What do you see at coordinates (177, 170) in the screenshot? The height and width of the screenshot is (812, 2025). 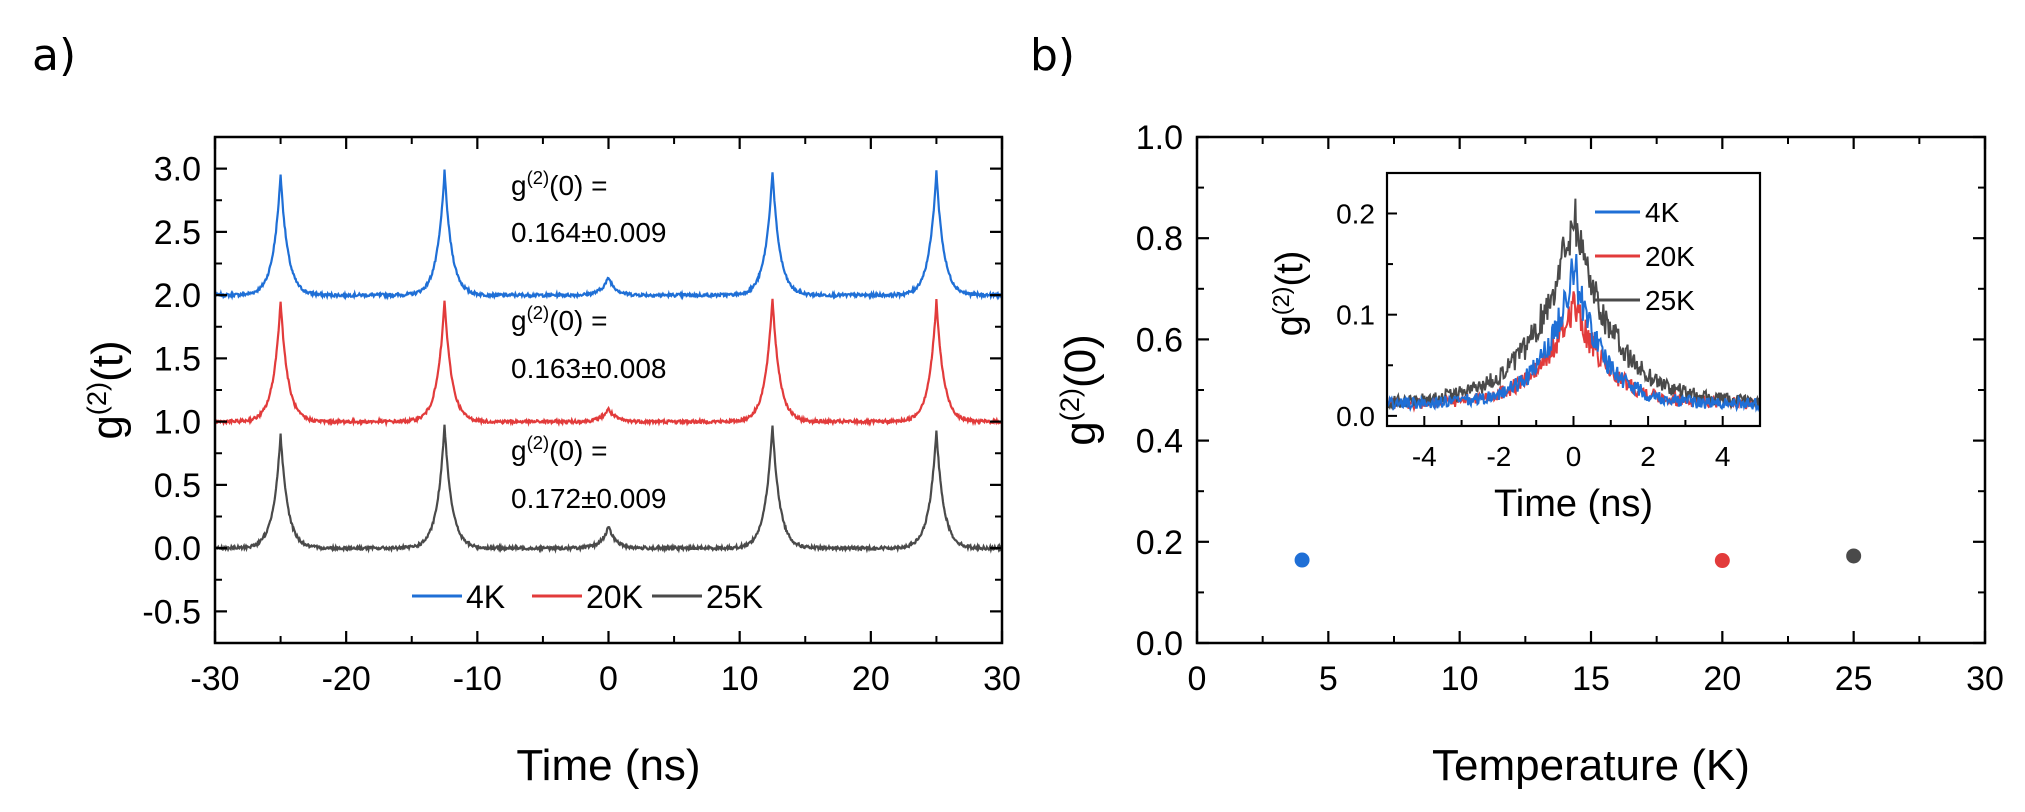 I see `y-tick-label: 3.0` at bounding box center [177, 170].